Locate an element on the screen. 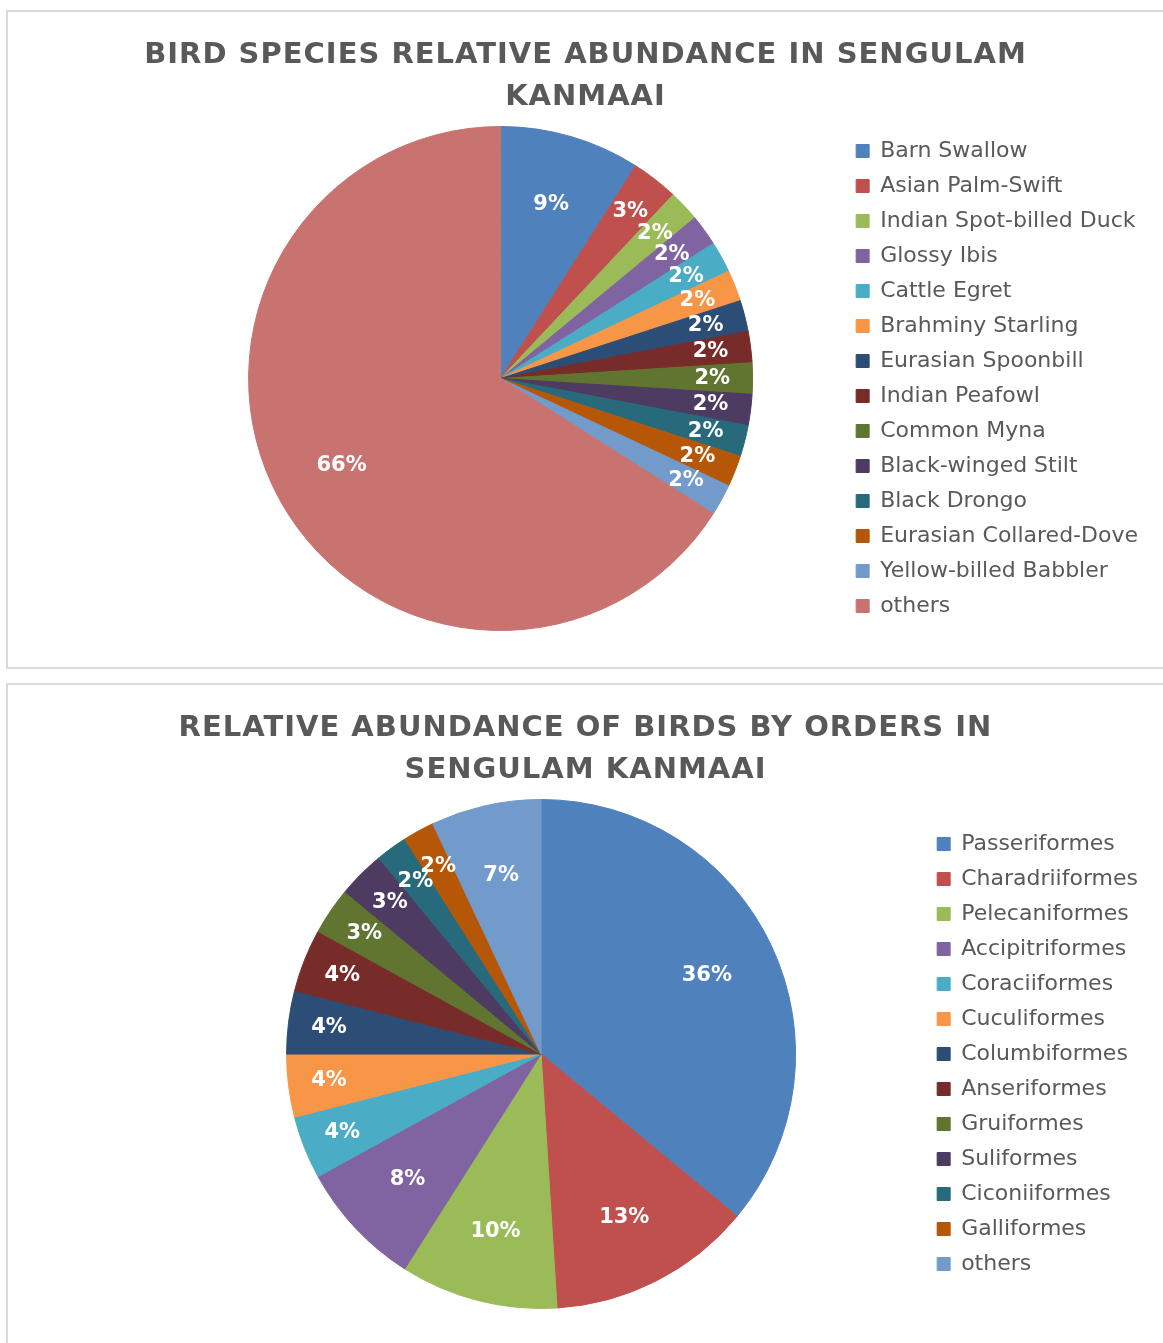 The height and width of the screenshot is (1343, 1163). legend-label: Yellow-billed Babbler is located at coordinates (994, 569).